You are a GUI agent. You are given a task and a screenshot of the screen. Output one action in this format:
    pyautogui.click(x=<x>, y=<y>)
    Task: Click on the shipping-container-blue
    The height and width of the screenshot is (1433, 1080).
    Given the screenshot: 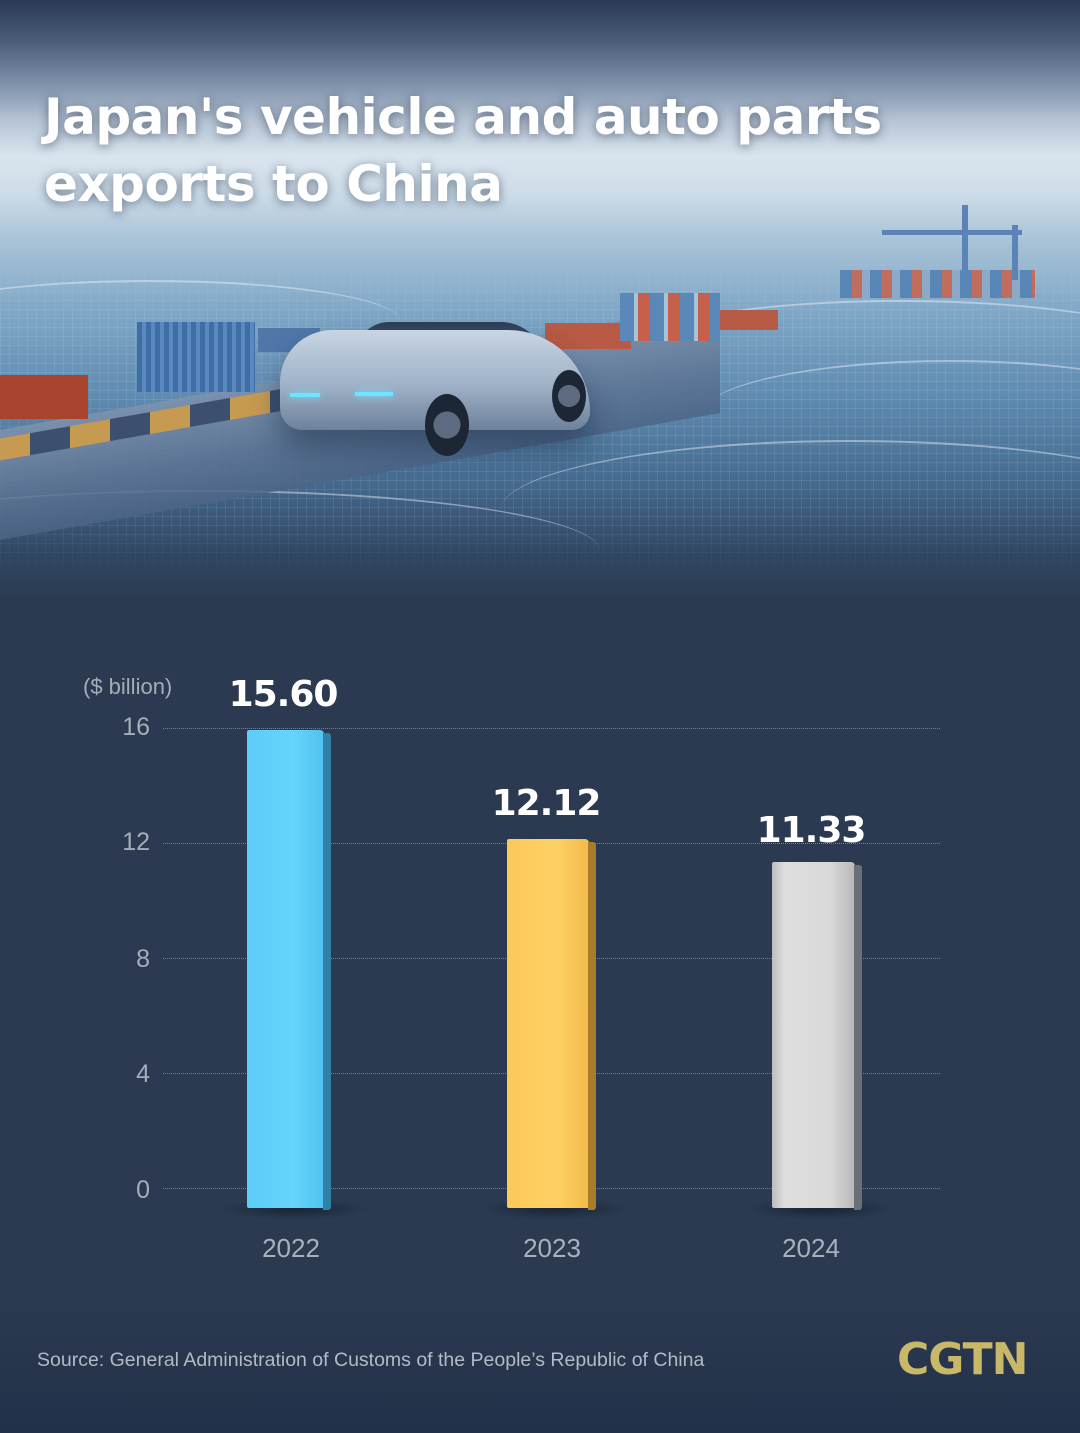 What is the action you would take?
    pyautogui.click(x=196, y=357)
    